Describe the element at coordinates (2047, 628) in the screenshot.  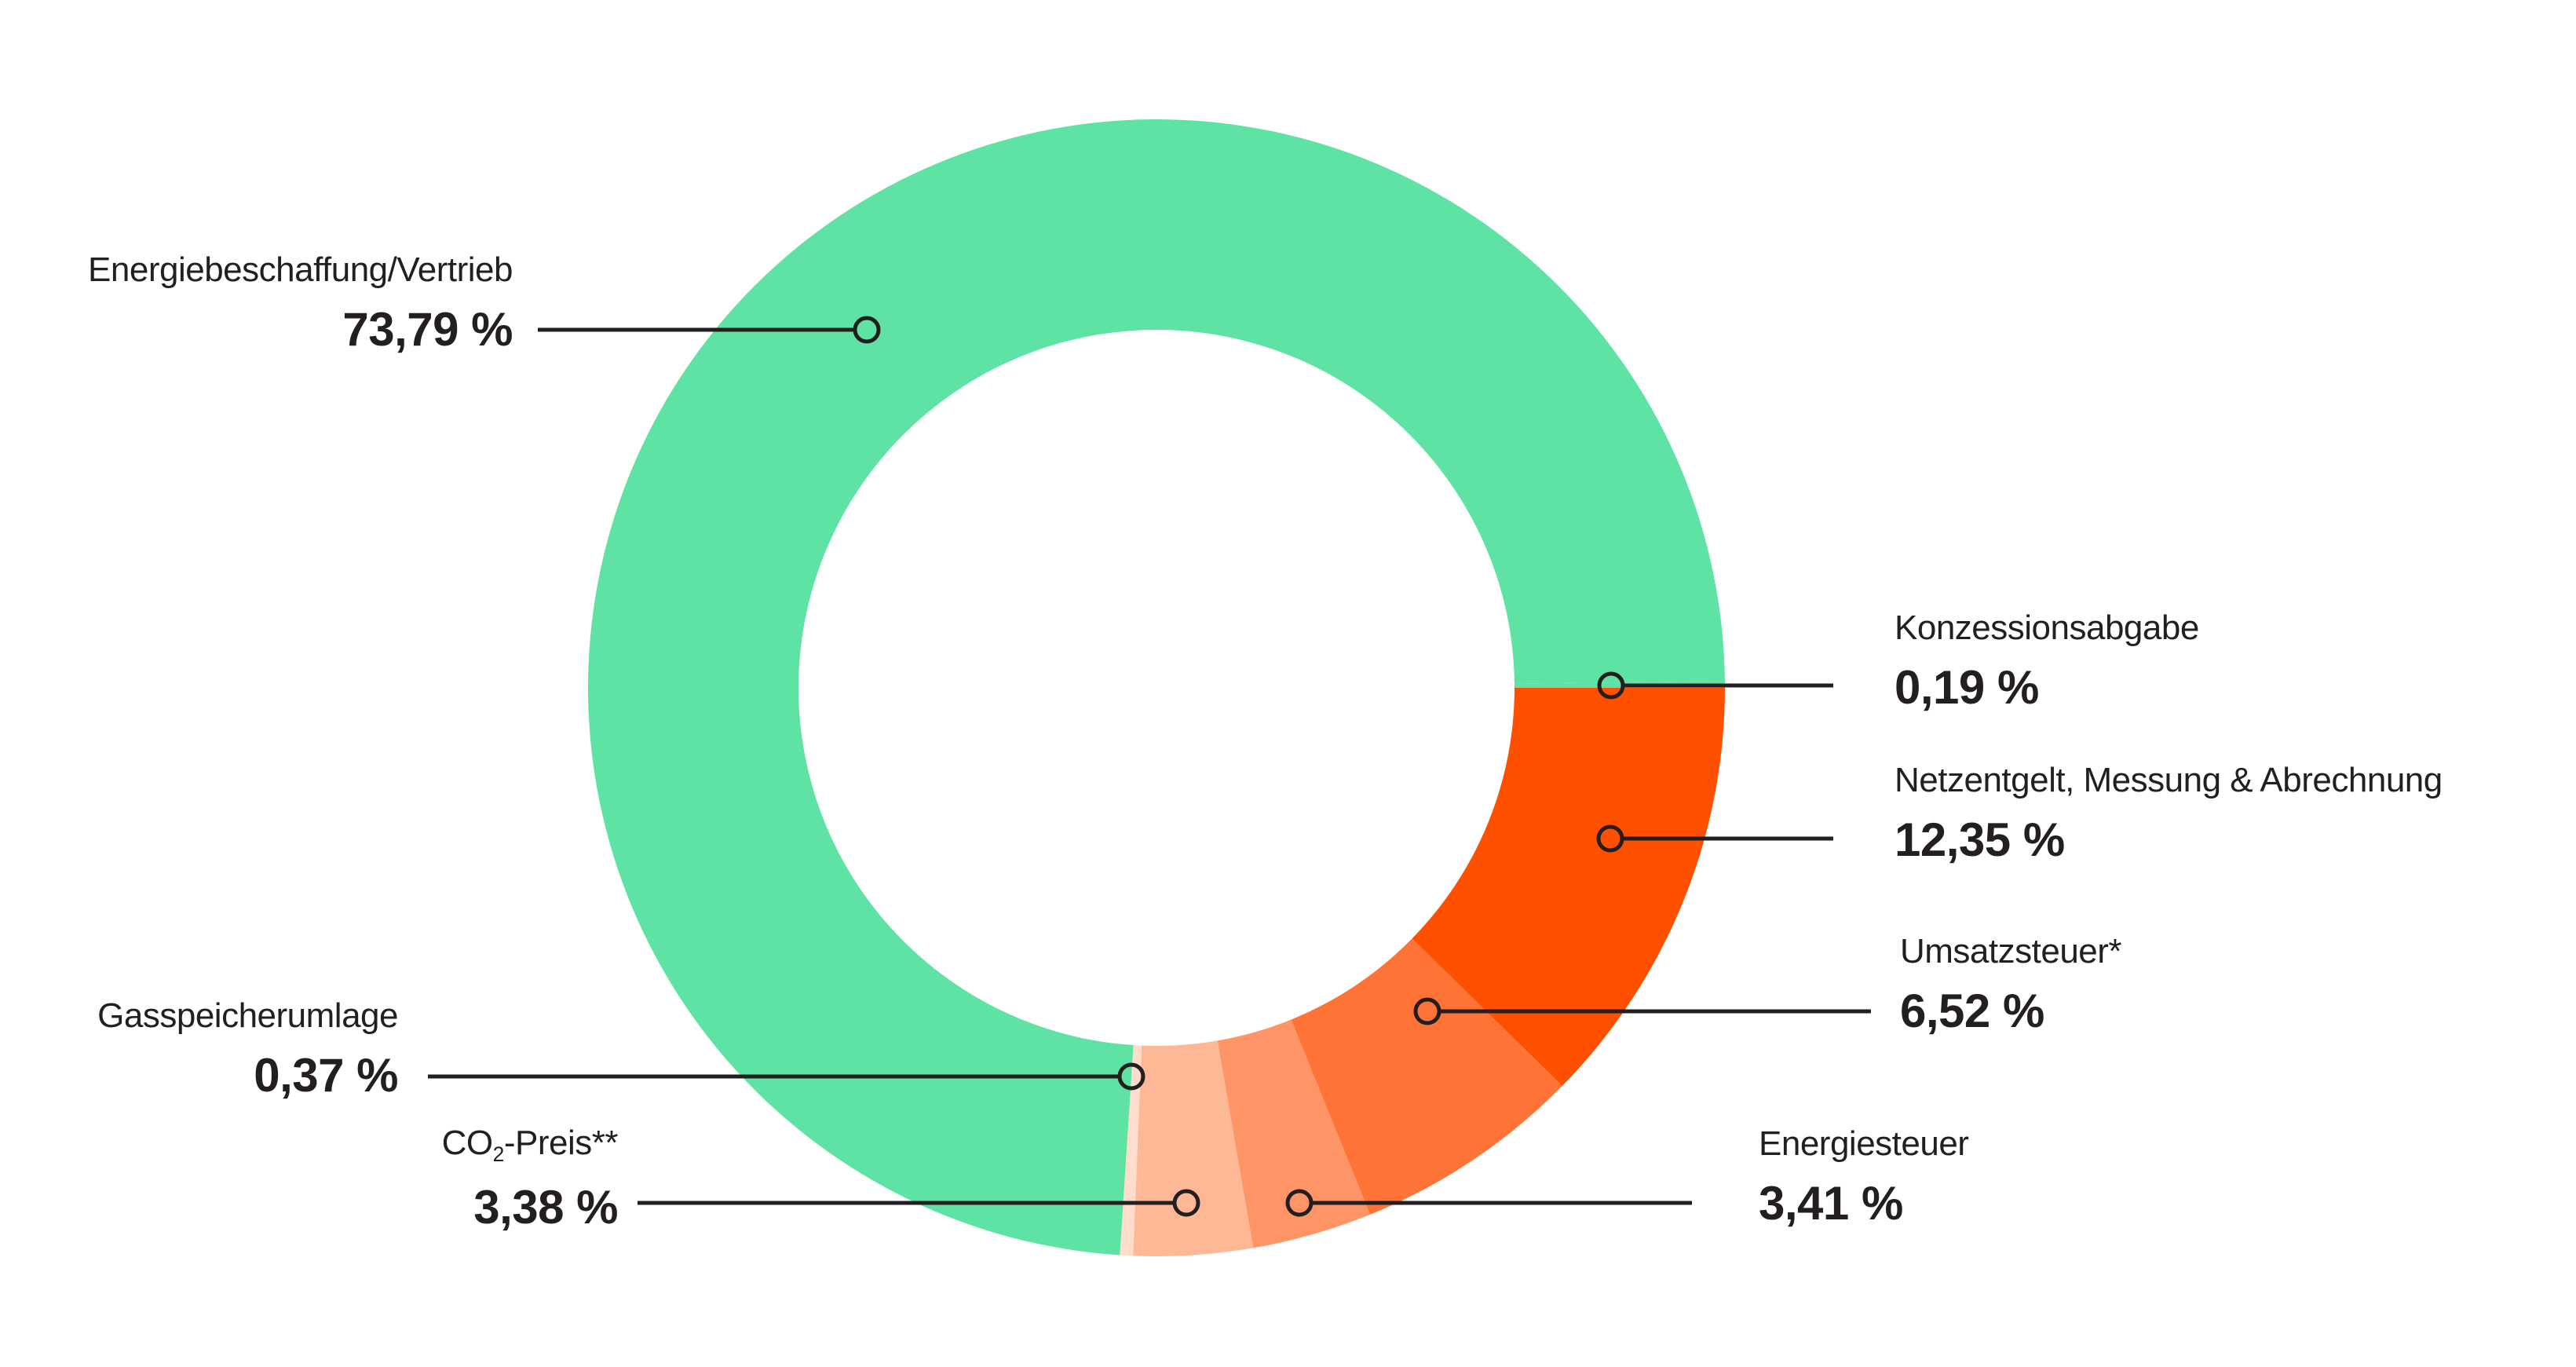
I see `label-name: Konzessionsabgabe` at that location.